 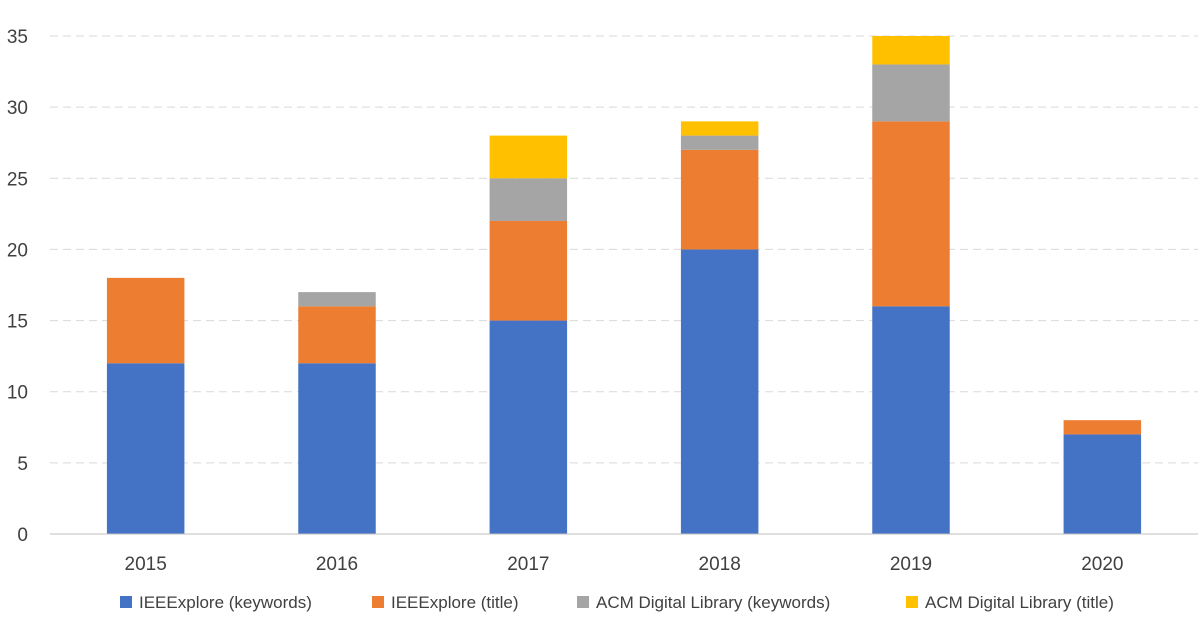 I want to click on legend-label: ACM Digital Library (keywords), so click(x=713, y=602).